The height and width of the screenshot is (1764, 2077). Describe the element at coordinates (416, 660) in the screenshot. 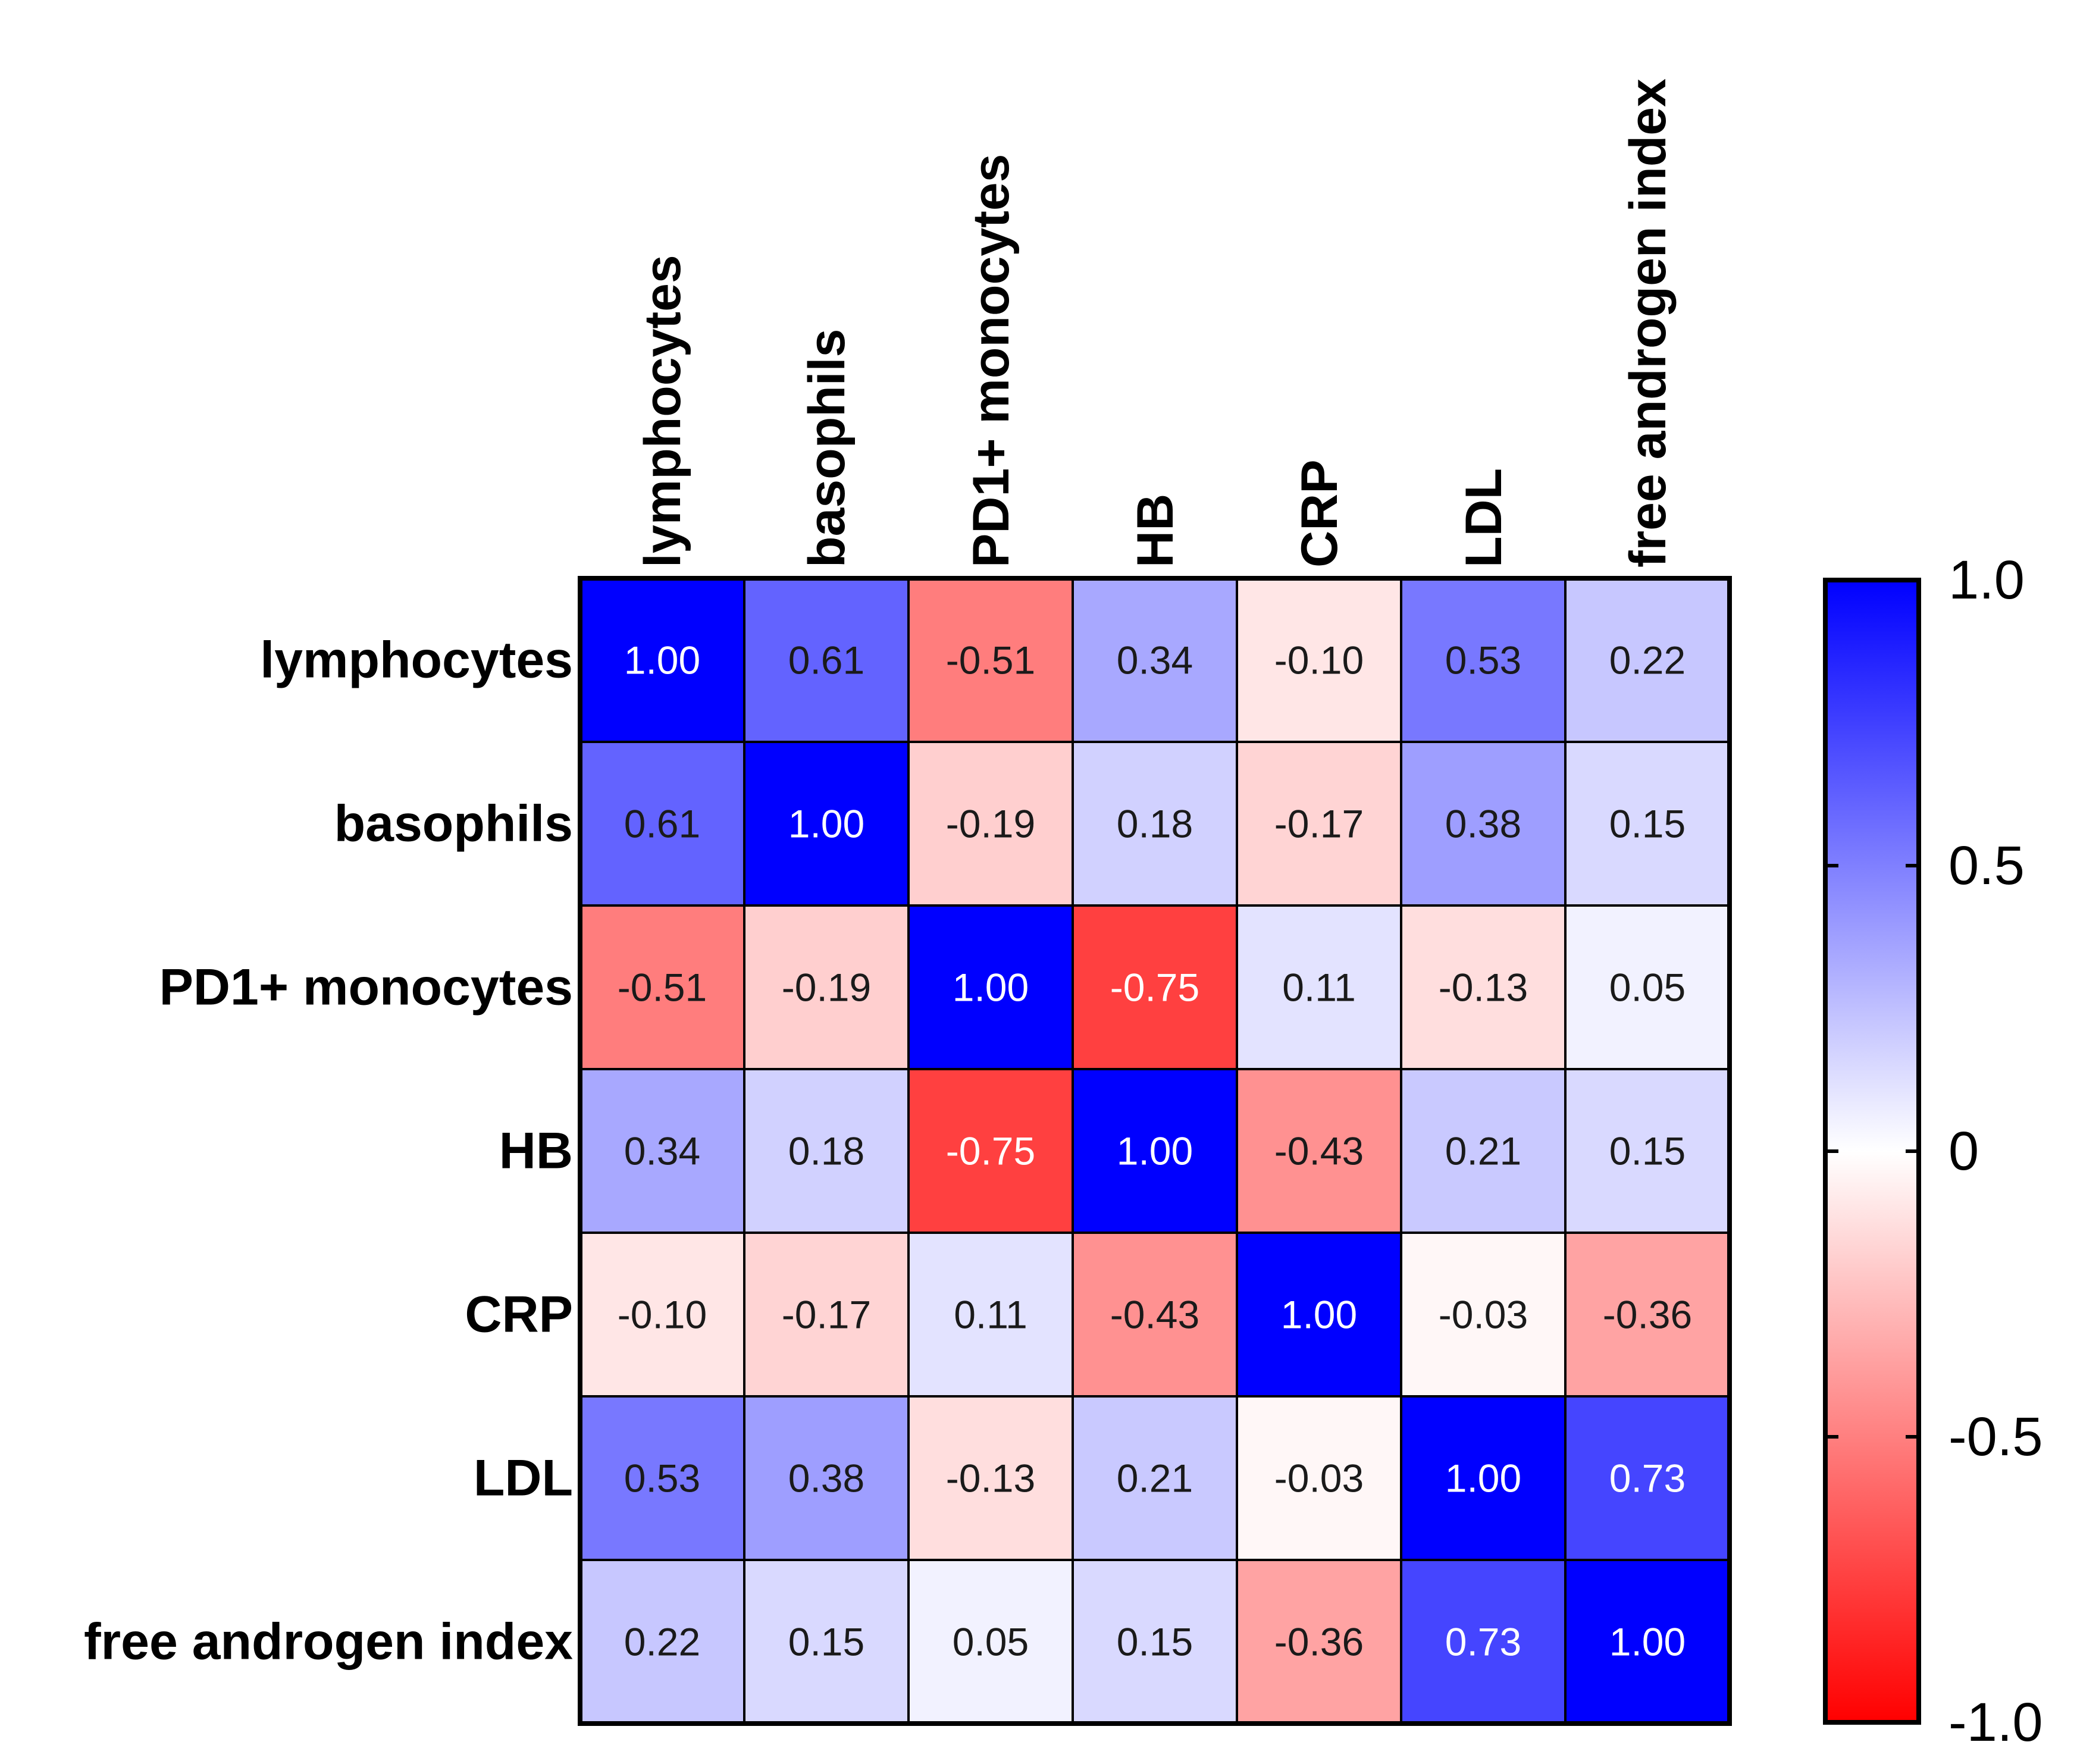

I see `row-label-lymphocytes: lymphocytes` at that location.